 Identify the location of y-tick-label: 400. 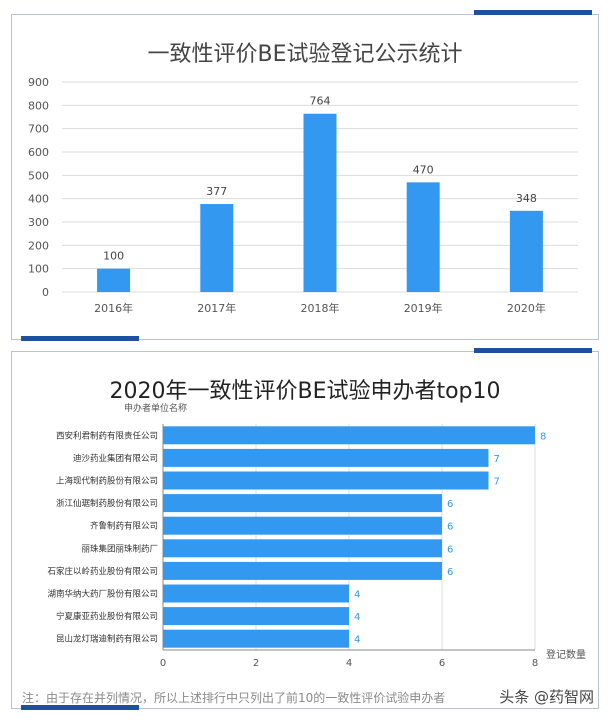
(38, 199).